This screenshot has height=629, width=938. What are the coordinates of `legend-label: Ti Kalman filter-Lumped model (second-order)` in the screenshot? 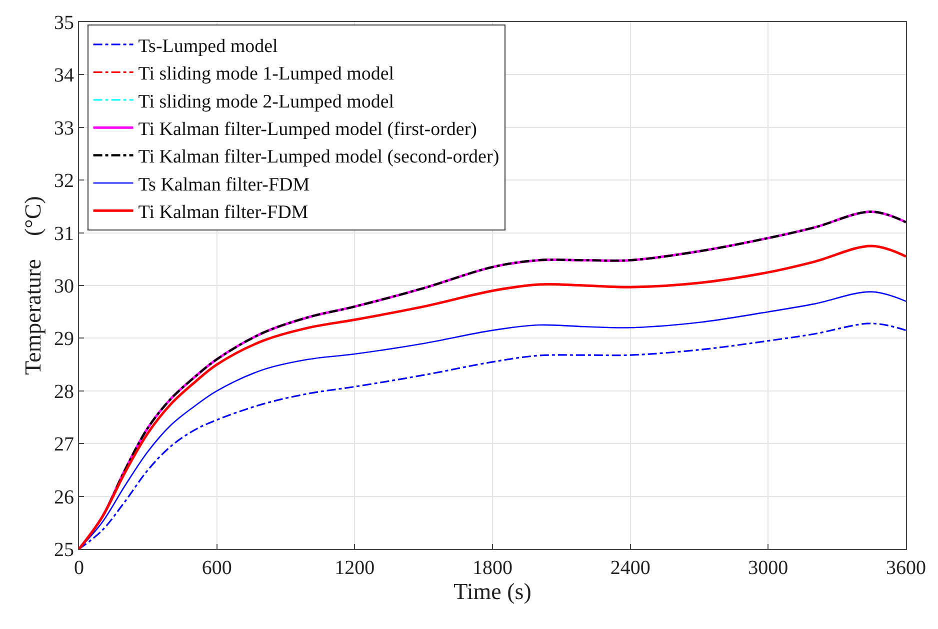 It's located at (319, 157).